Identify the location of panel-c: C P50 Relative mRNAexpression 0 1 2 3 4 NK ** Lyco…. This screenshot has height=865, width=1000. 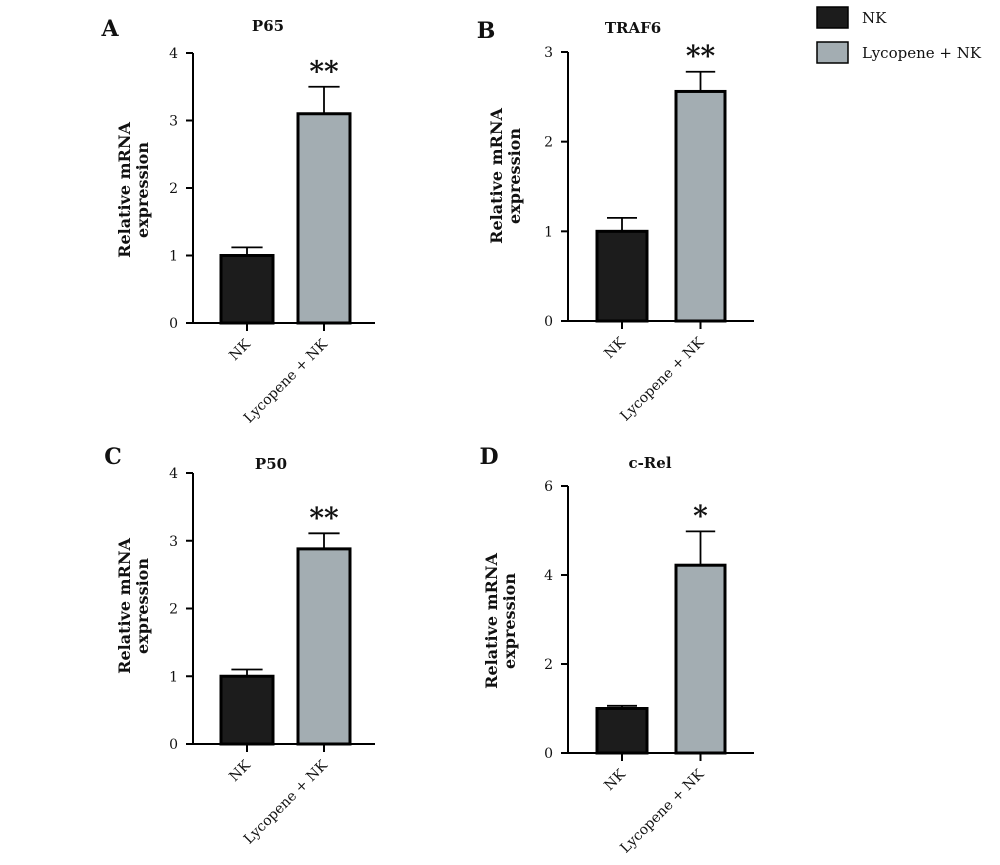
(239, 645).